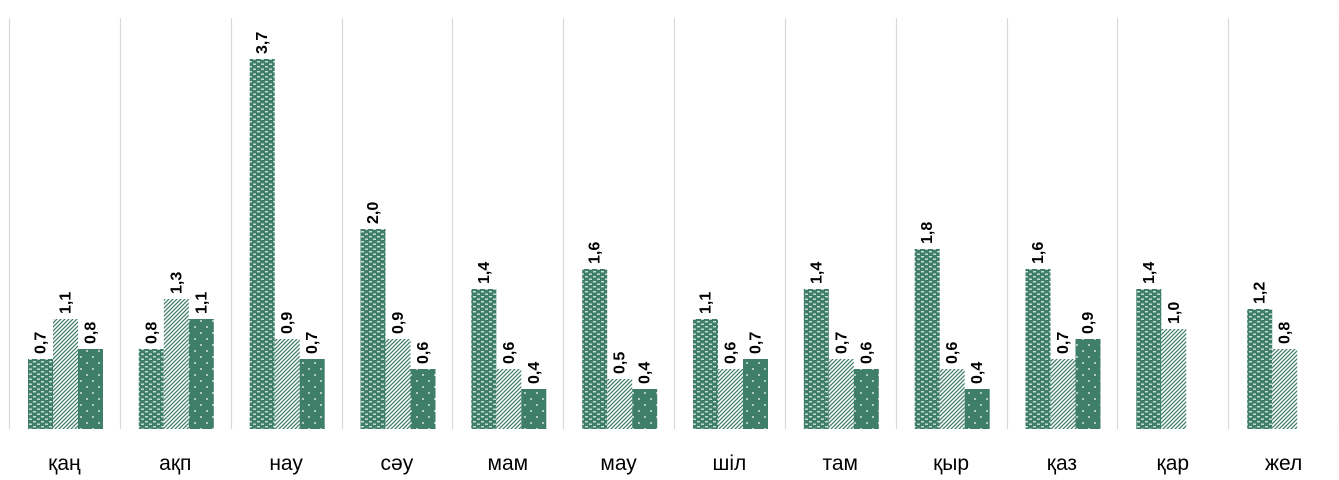  Describe the element at coordinates (397, 463) in the screenshot. I see `category-label: сәу` at that location.